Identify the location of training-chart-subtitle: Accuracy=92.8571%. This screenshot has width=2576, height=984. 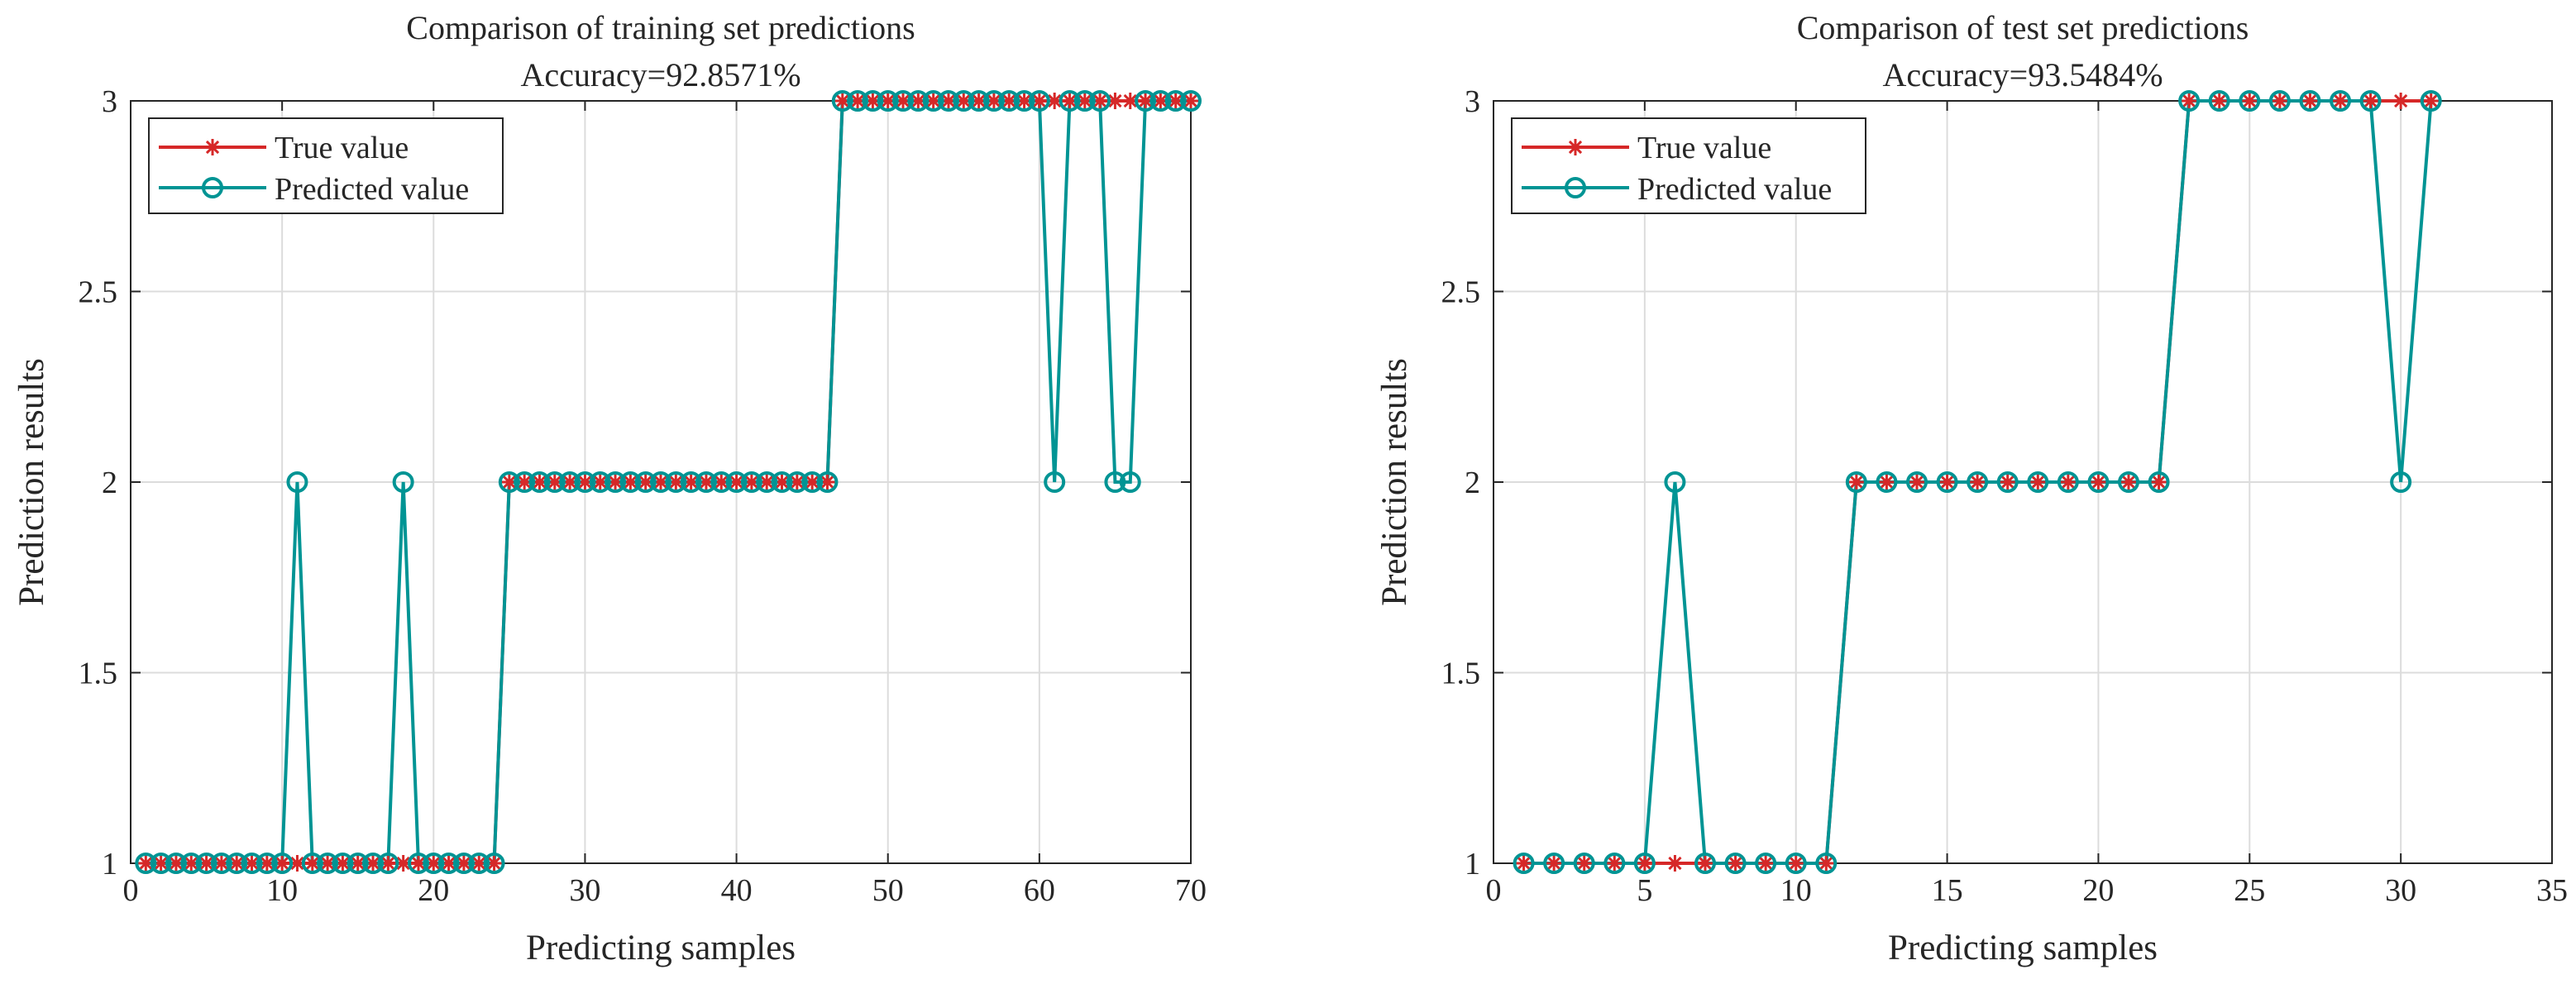
(660, 74).